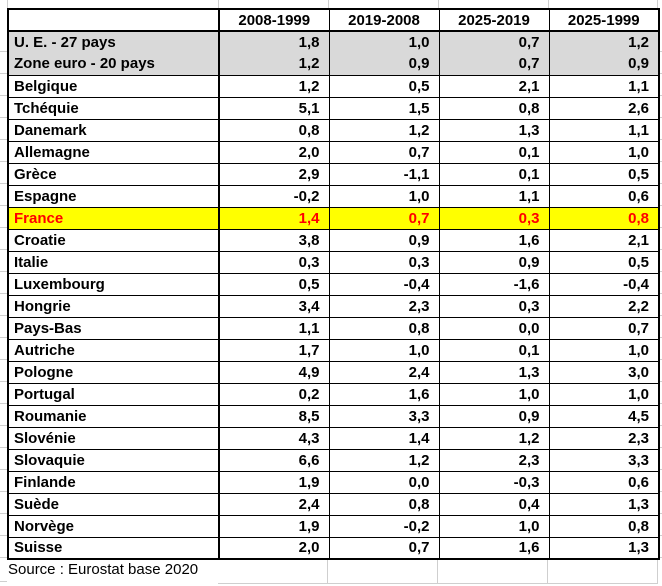 This screenshot has width=662, height=586. I want to click on value-cell: -1,6, so click(494, 284).